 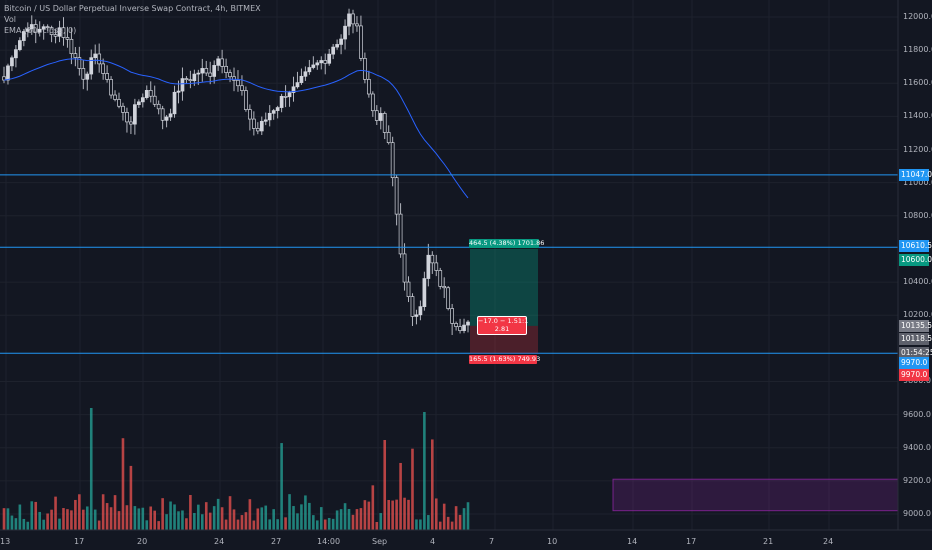 What do you see at coordinates (505, 359) in the screenshot?
I see `stop-label: 165.5 (1.63%) 749.93` at bounding box center [505, 359].